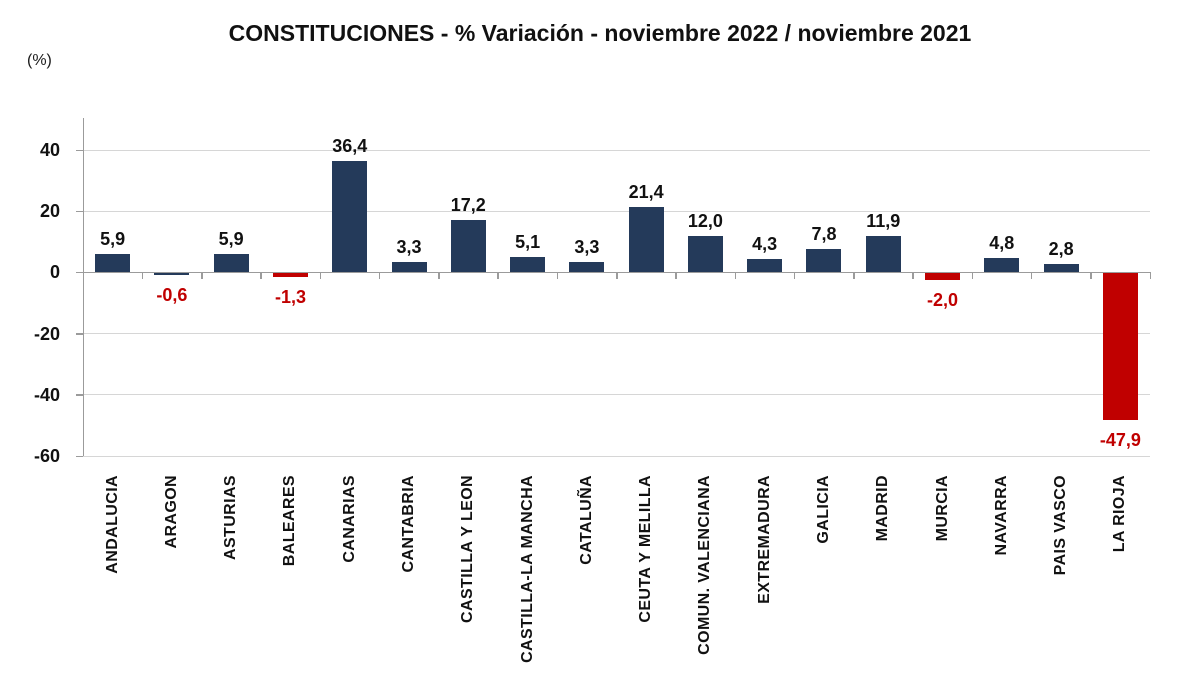 The height and width of the screenshot is (695, 1200). Describe the element at coordinates (705, 565) in the screenshot. I see `x-axis-category-label: COMUN. VALENCIANA` at that location.